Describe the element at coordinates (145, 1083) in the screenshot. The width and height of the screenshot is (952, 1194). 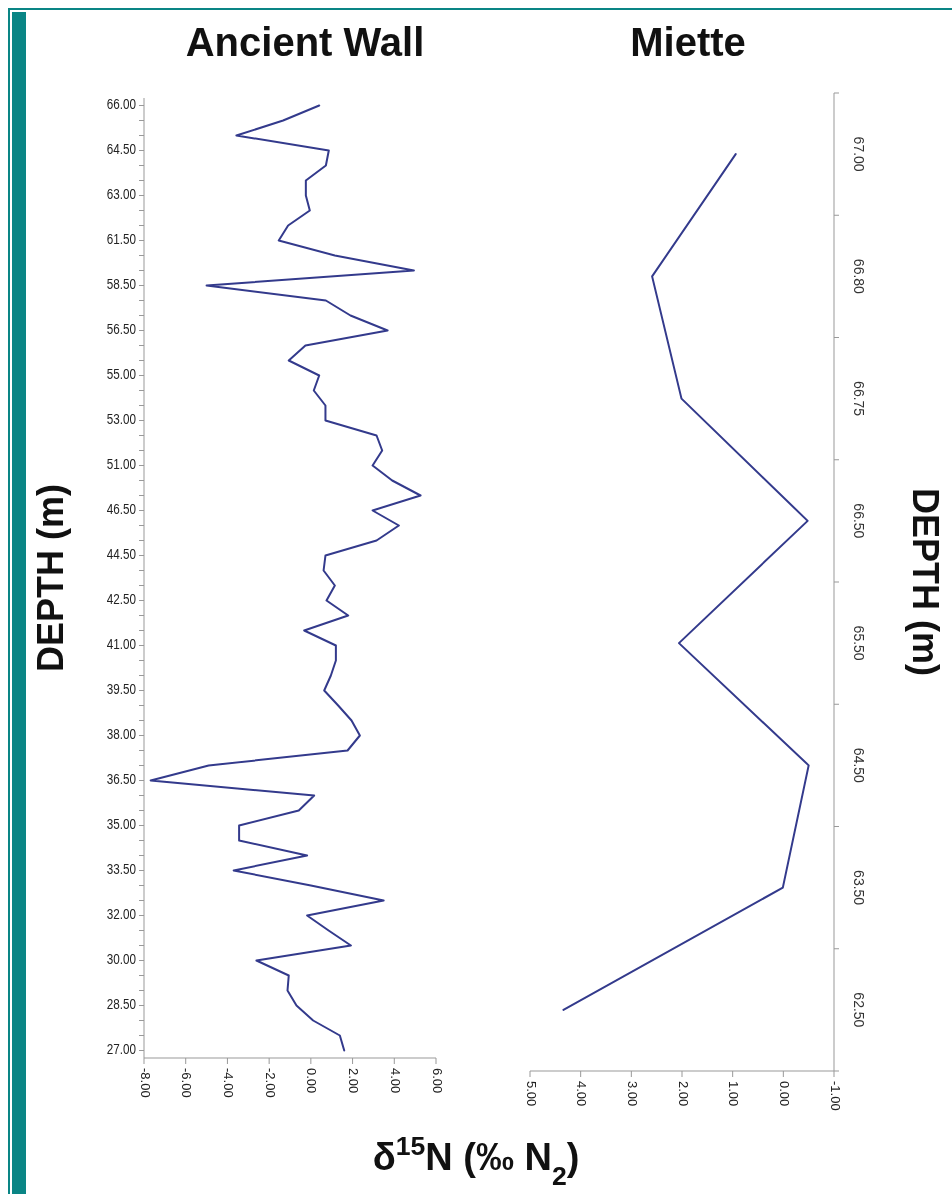
I see `x-tick-label: -8.00` at that location.